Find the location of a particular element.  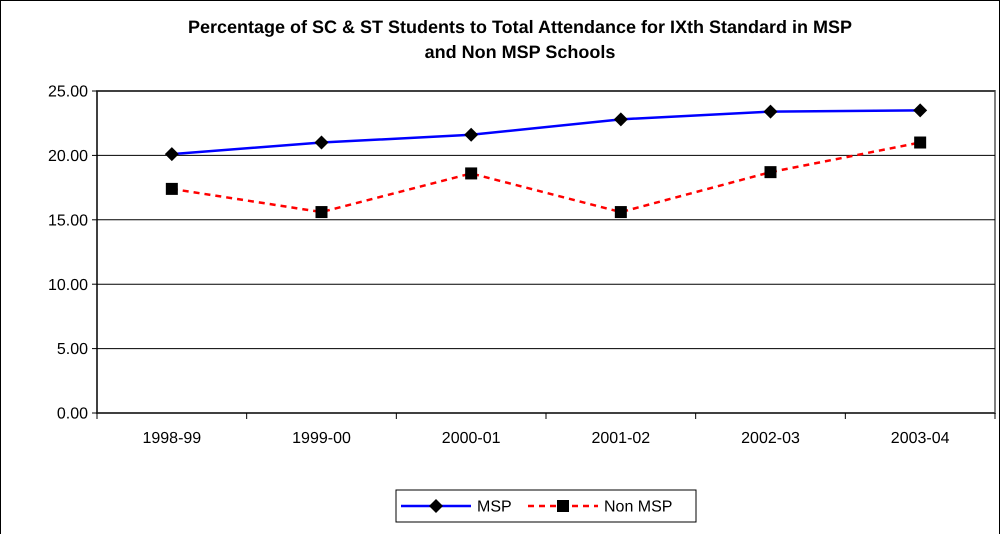

y-tick-label: 20.00 is located at coordinates (68, 156).